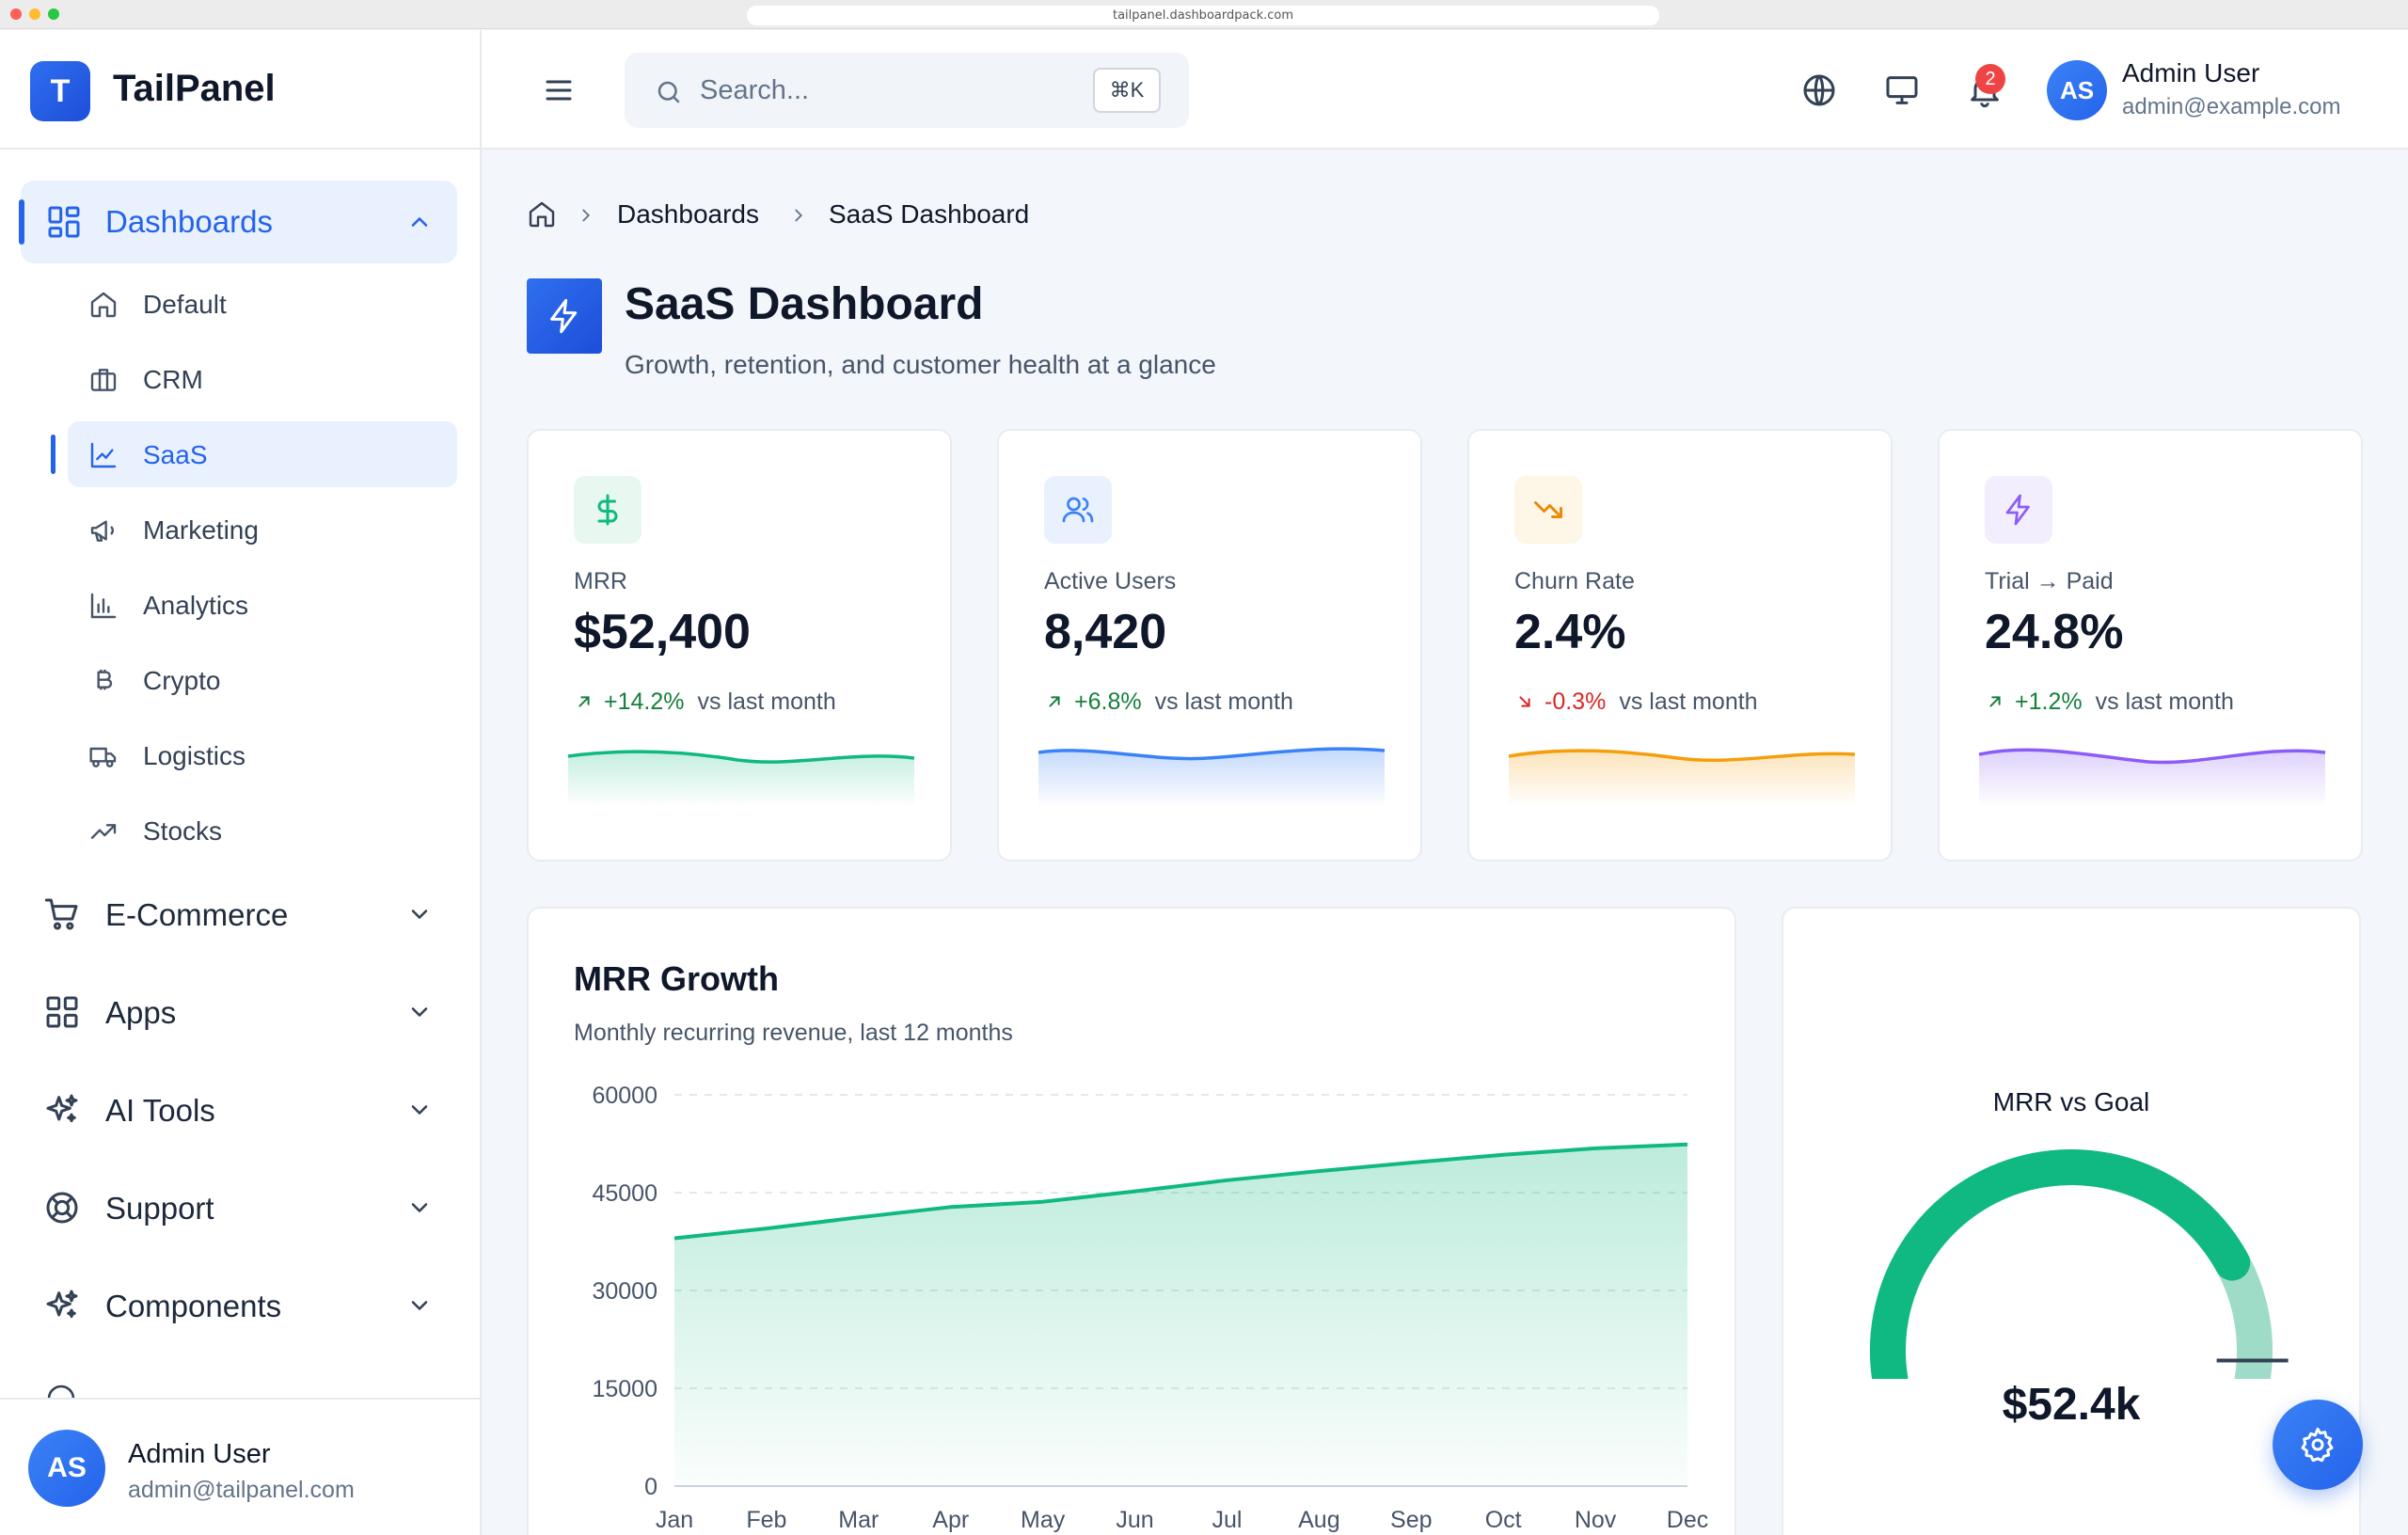 The height and width of the screenshot is (1535, 2408). What do you see at coordinates (740, 645) in the screenshot?
I see `kpi-card-mrr: MRR $52,400 +14.2% vs last month` at bounding box center [740, 645].